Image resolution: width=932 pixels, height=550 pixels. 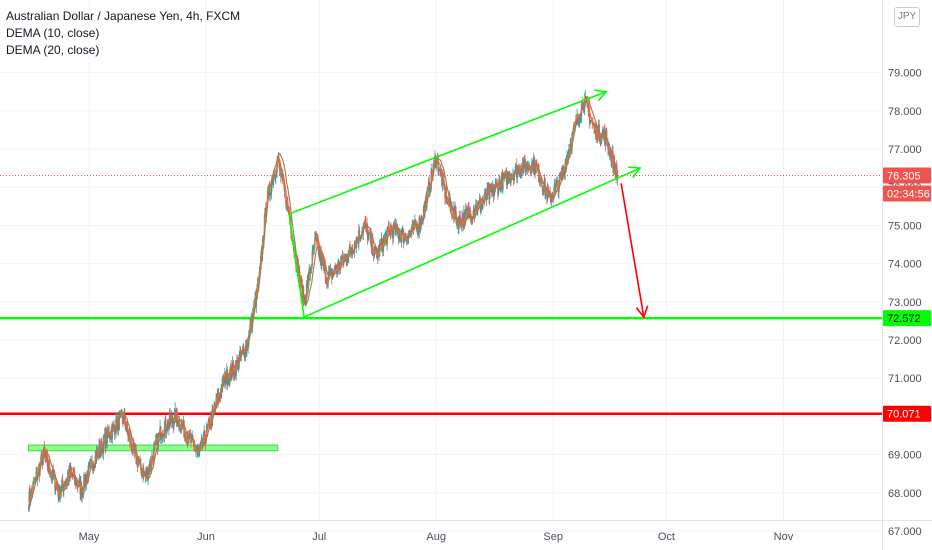 What do you see at coordinates (53, 50) in the screenshot?
I see `indicator-dema20-label: DEMA (20, close)` at bounding box center [53, 50].